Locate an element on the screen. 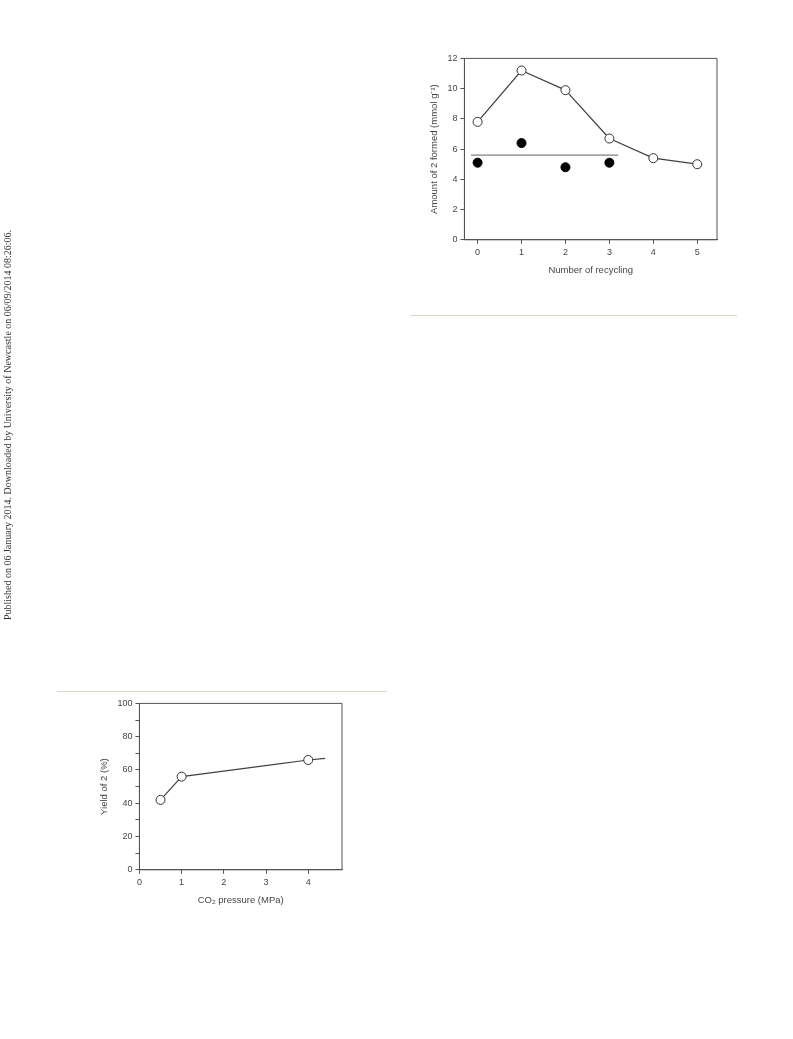  y-axis-title: Yield of 2 (%) is located at coordinates (104, 786).